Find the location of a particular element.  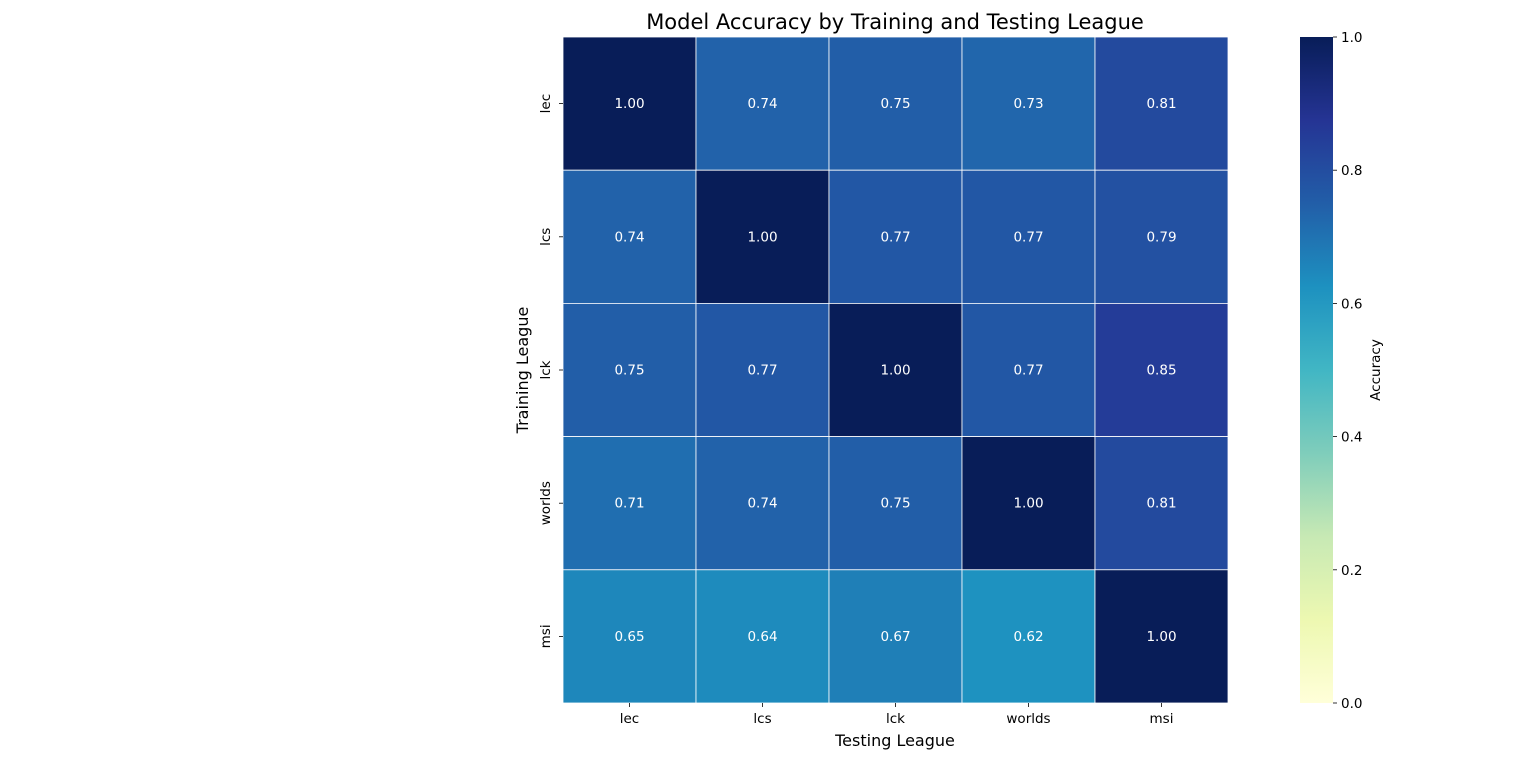

cell-value-label: 0.64 is located at coordinates (762, 637).